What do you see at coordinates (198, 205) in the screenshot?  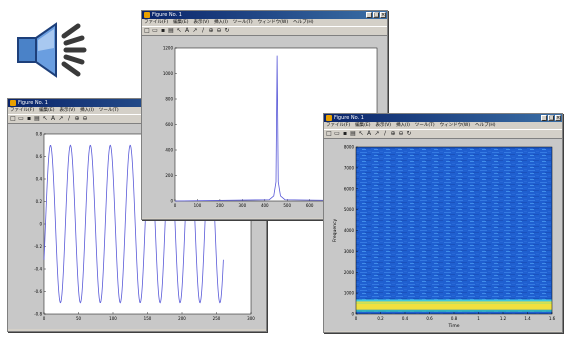 I see `x-tick-label: 100` at bounding box center [198, 205].